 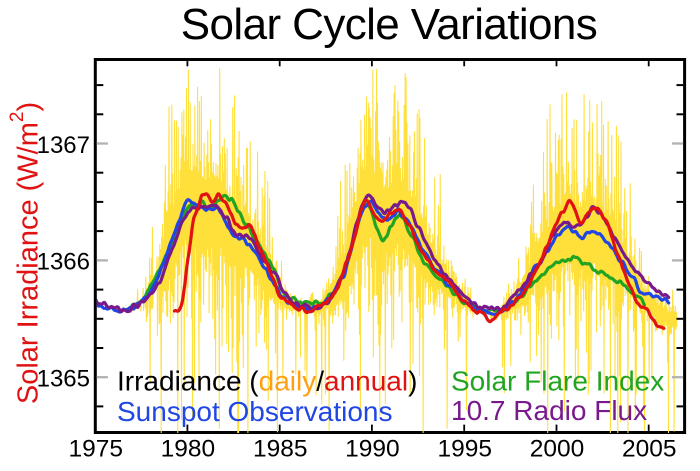 I want to click on svg-text: Solar Irradiance (W/m2), so click(x=26, y=253).